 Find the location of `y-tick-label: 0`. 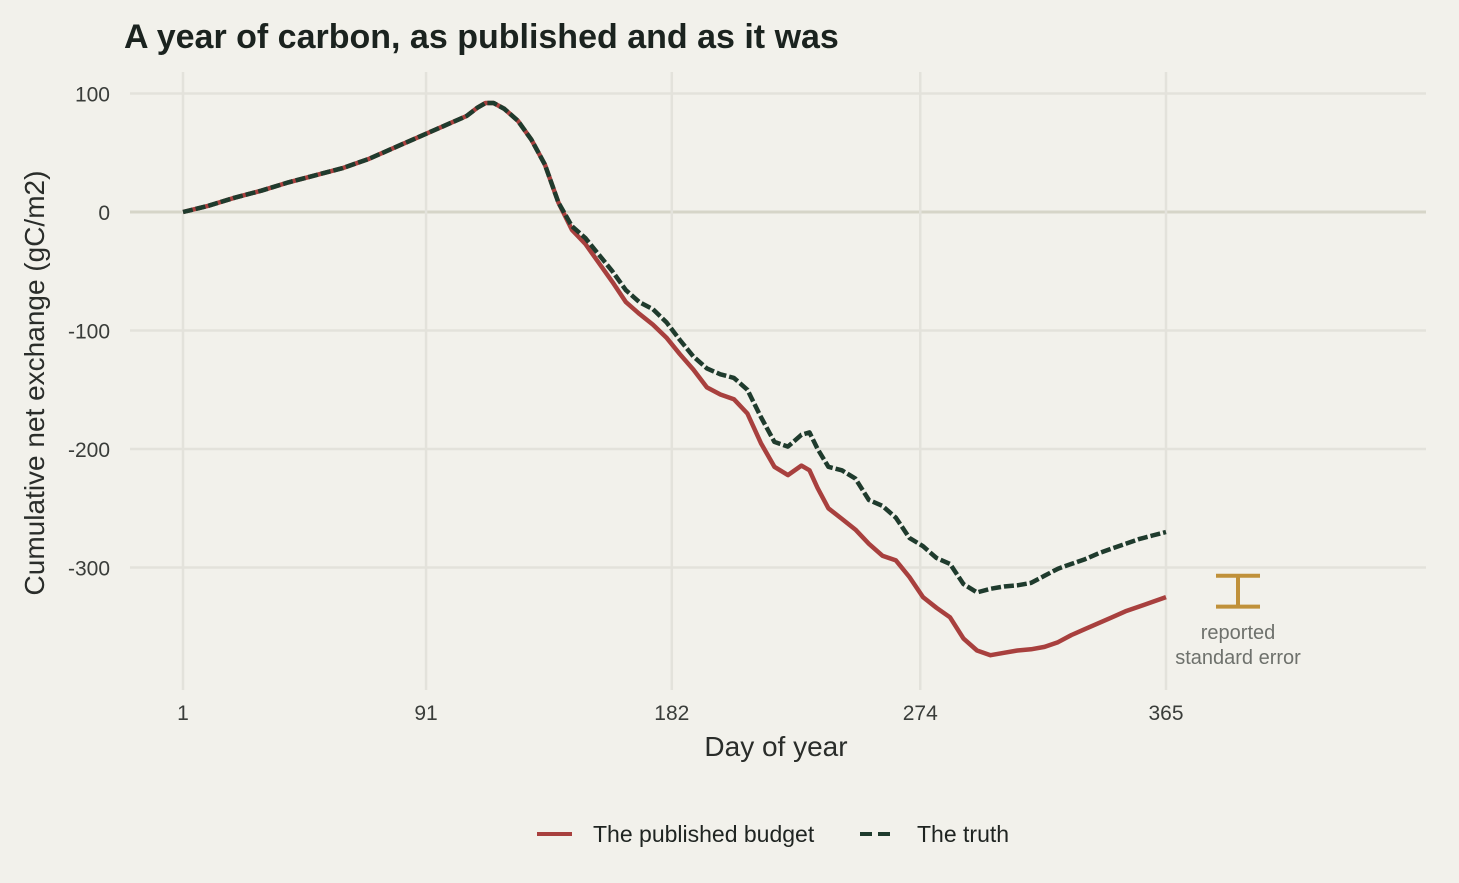

y-tick-label: 0 is located at coordinates (104, 213).